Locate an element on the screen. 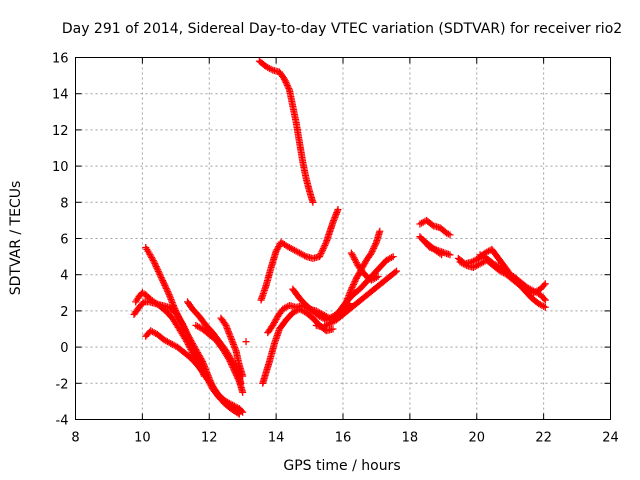 Image resolution: width=640 pixels, height=480 pixels. y-tick-label: 10 is located at coordinates (60, 167).